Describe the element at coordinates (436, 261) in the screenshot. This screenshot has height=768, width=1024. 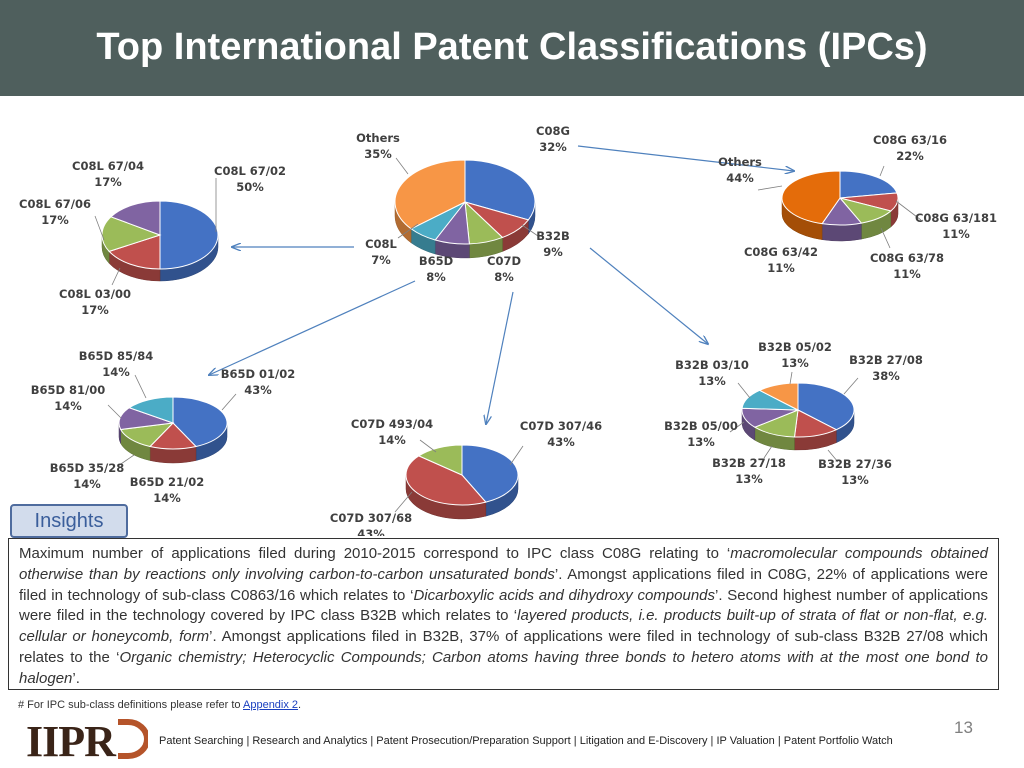
I see `slice-label: B65D` at that location.